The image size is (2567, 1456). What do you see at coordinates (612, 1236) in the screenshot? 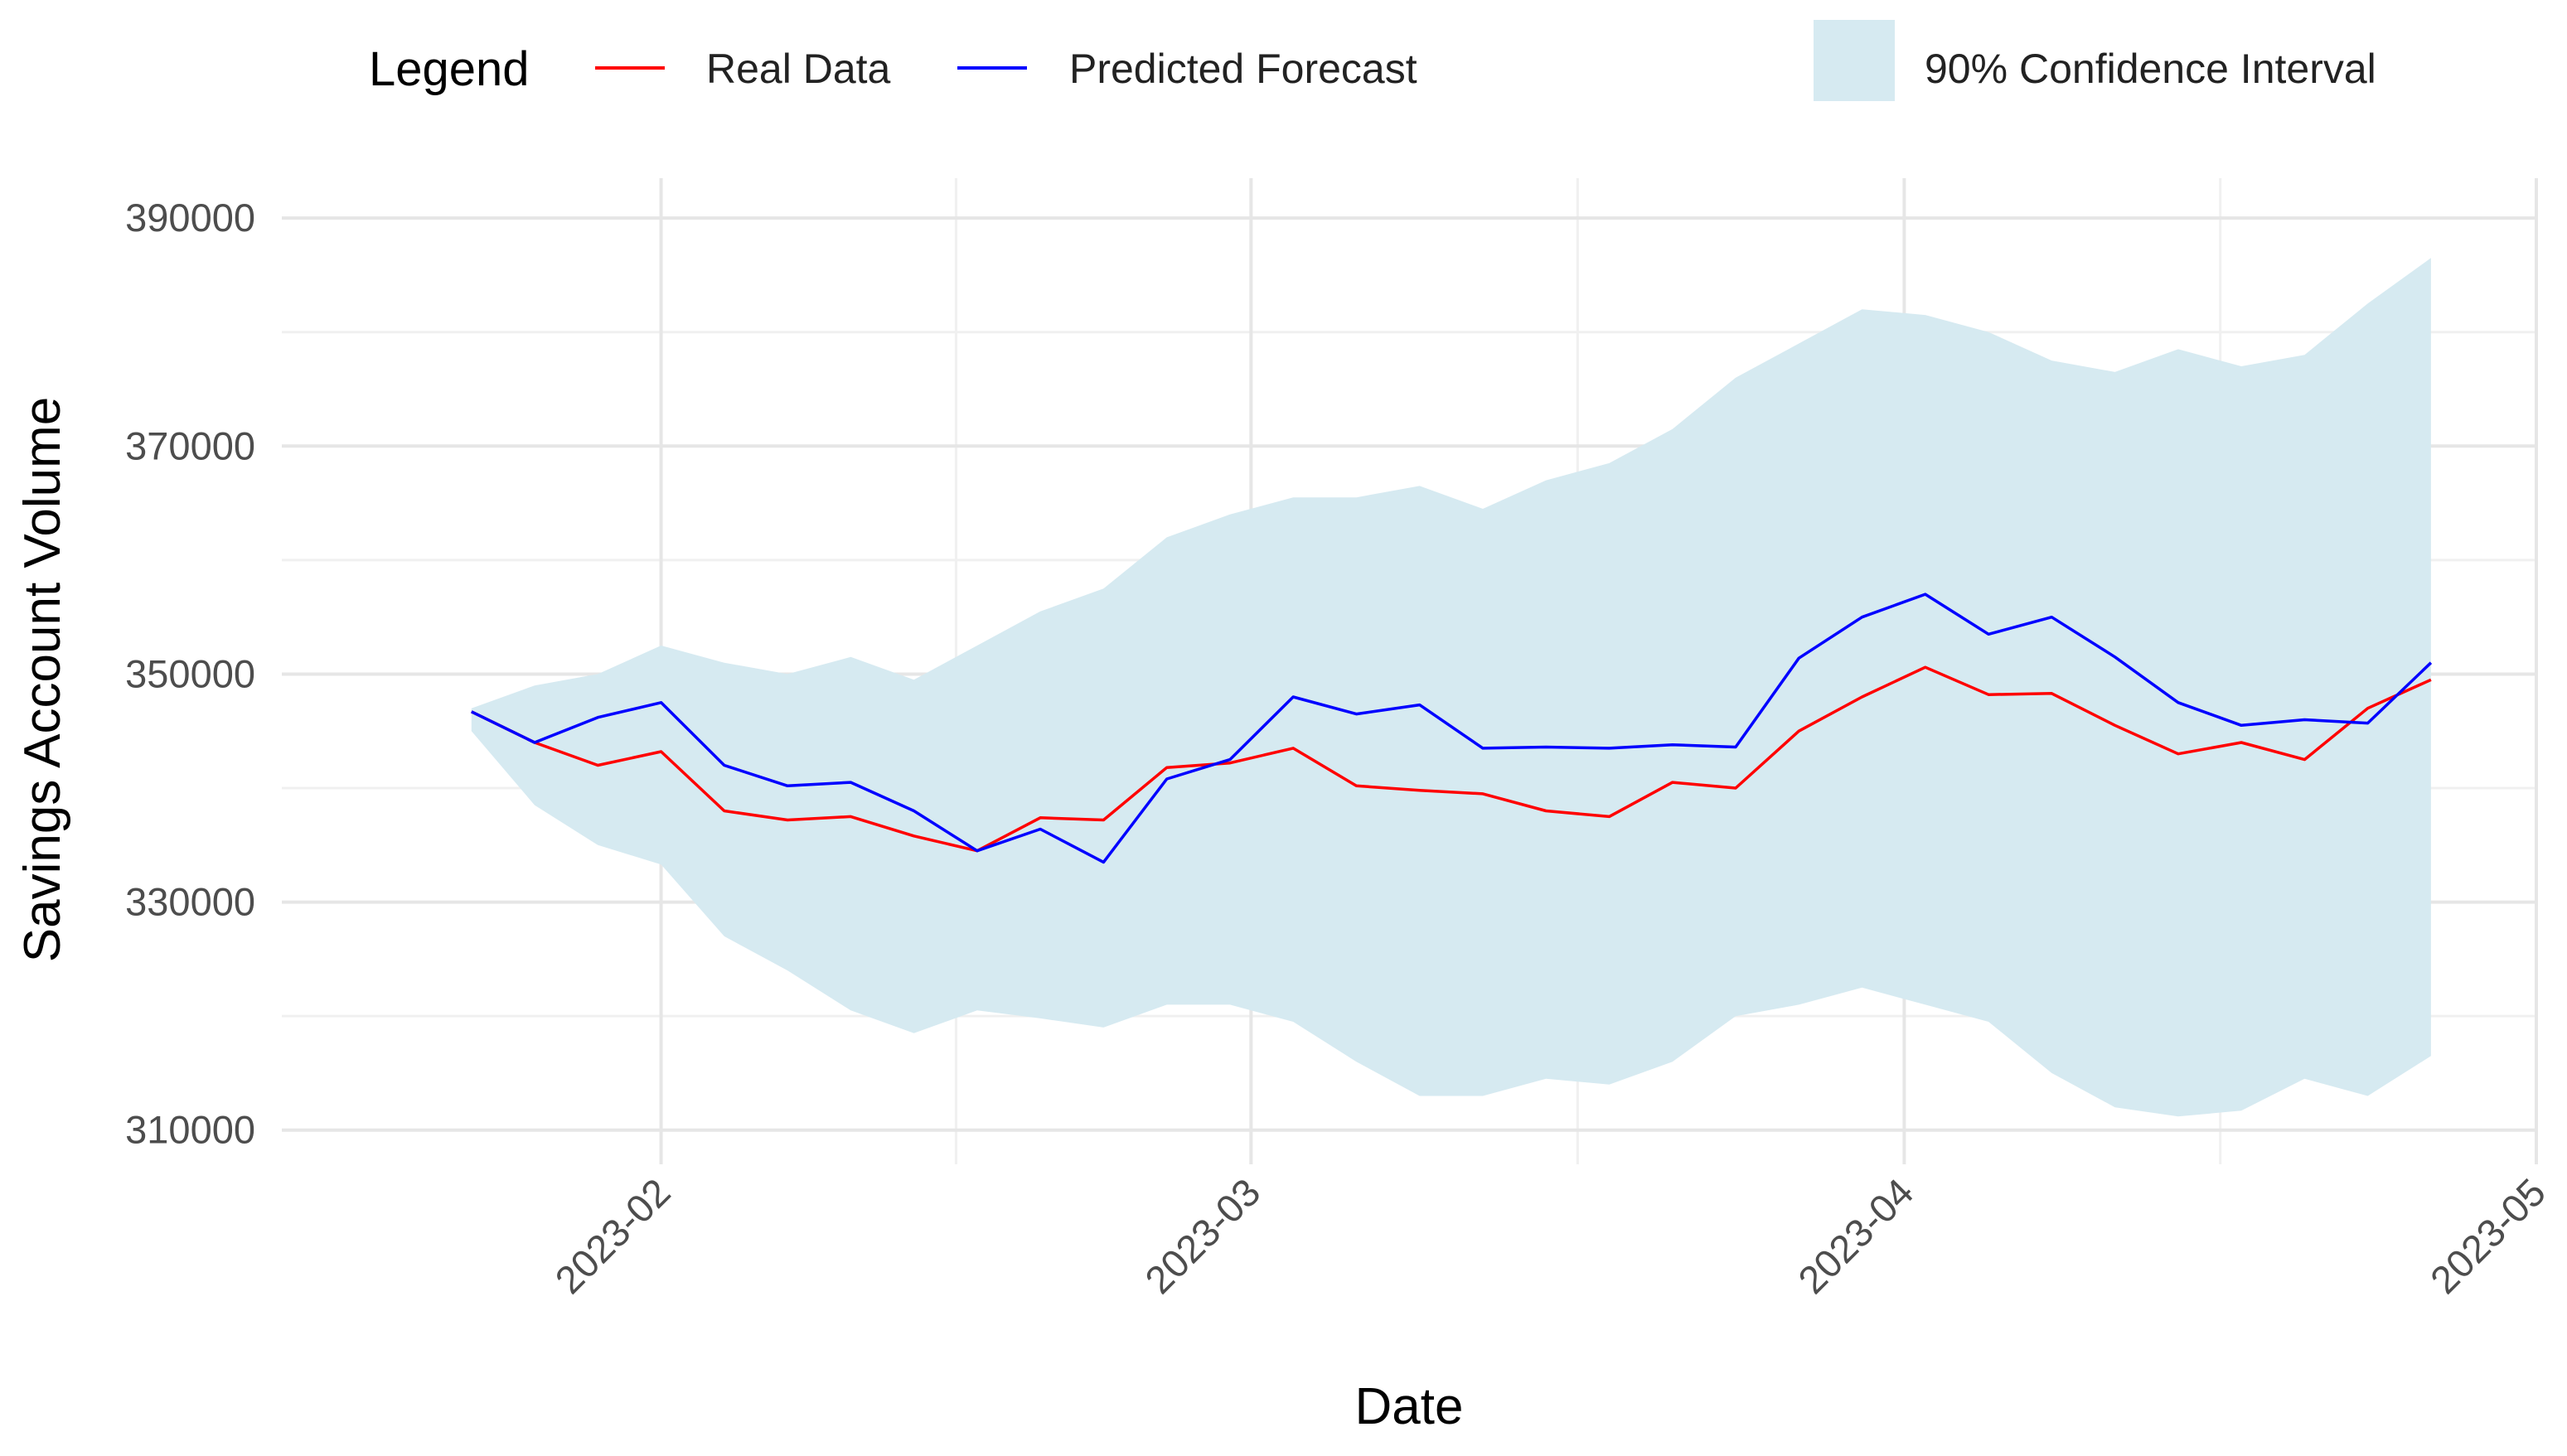
I see `x-tick-label: 2023-02` at bounding box center [612, 1236].